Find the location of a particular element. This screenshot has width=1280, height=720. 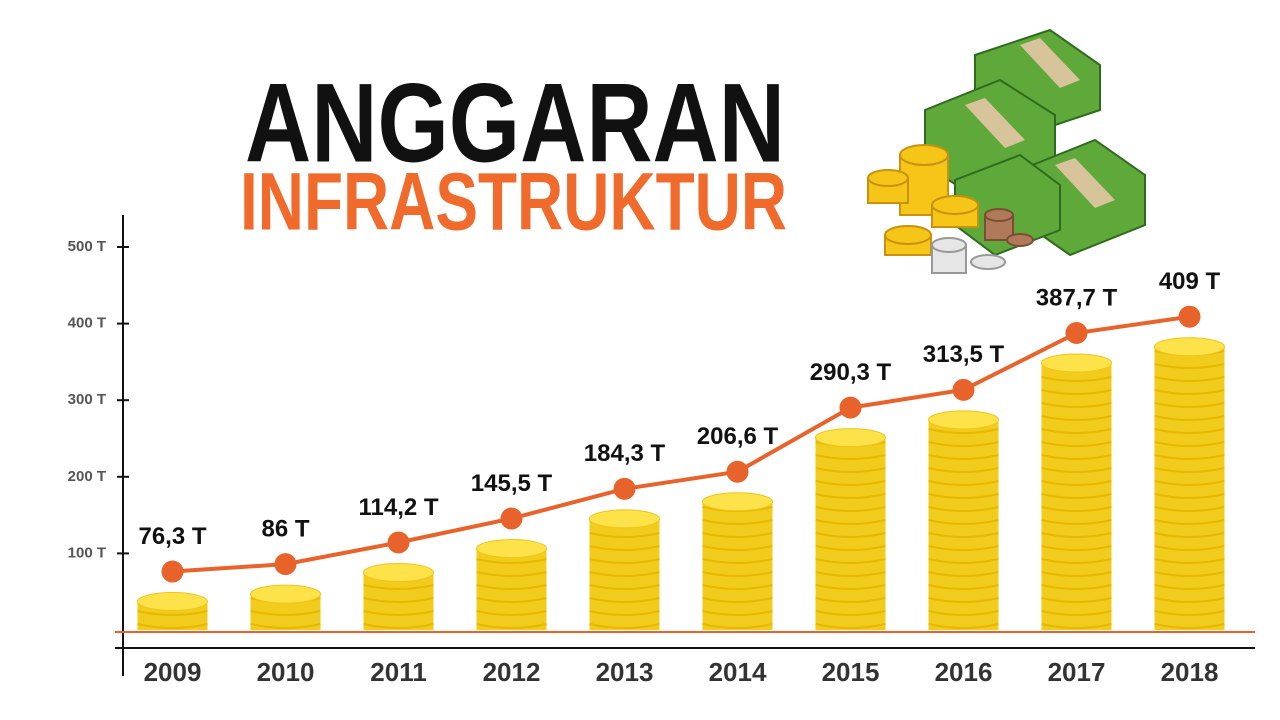

value-label: 387,7 T is located at coordinates (1077, 297).